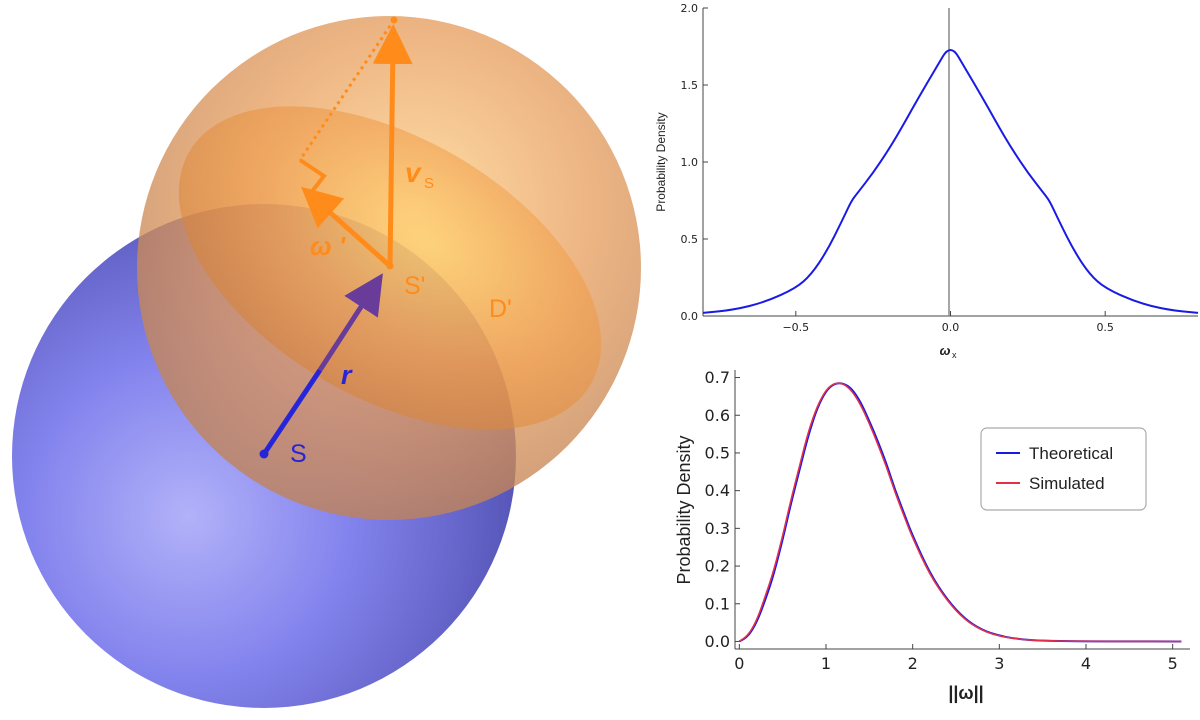 The image size is (1200, 720). I want to click on chart1-ytick-label: 0.0, so click(690, 316).